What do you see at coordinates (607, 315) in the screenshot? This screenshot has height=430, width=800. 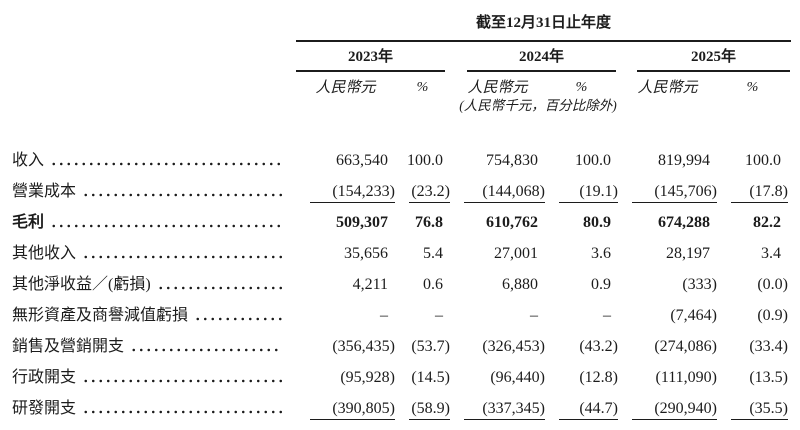 I see `cell-y2024-pct: –` at bounding box center [607, 315].